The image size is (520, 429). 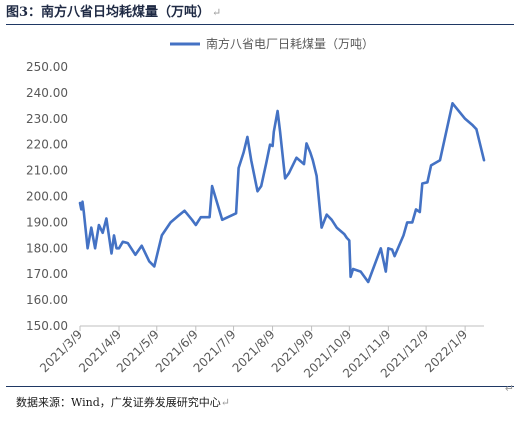 I want to click on source-return-mark: ↵, so click(x=225, y=402).